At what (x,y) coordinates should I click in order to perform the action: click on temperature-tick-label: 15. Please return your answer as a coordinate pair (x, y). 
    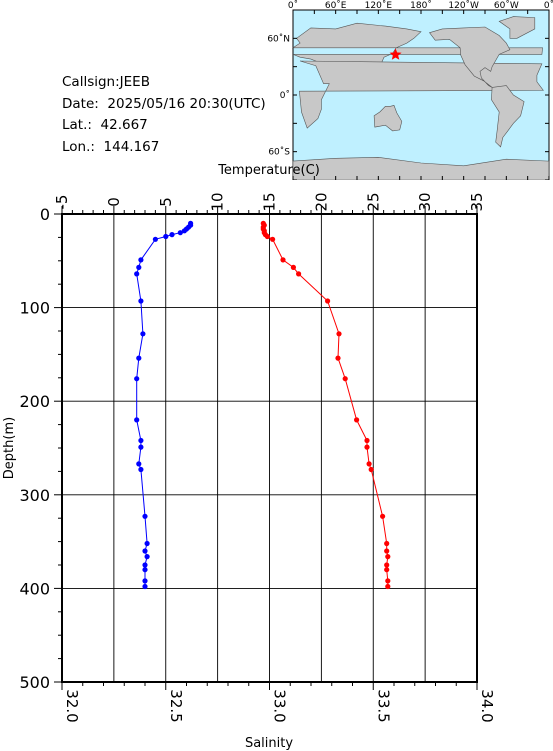
    Looking at the image, I should click on (270, 201).